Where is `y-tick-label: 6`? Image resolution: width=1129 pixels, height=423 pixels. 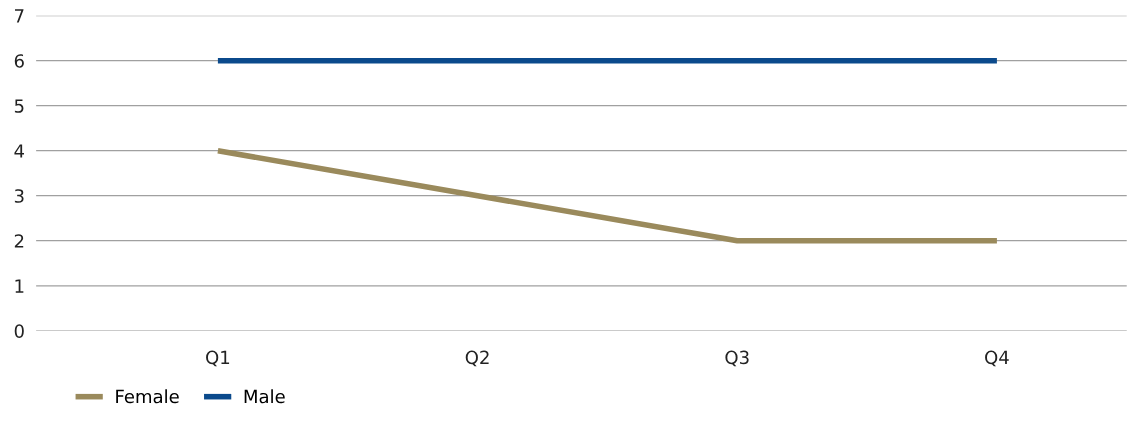
y-tick-label: 6 is located at coordinates (19, 61).